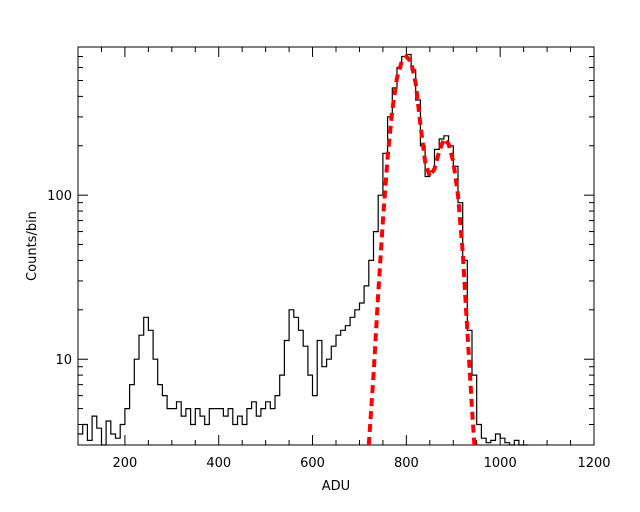 This screenshot has height=512, width=640. I want to click on x-tick-label: 600, so click(312, 463).